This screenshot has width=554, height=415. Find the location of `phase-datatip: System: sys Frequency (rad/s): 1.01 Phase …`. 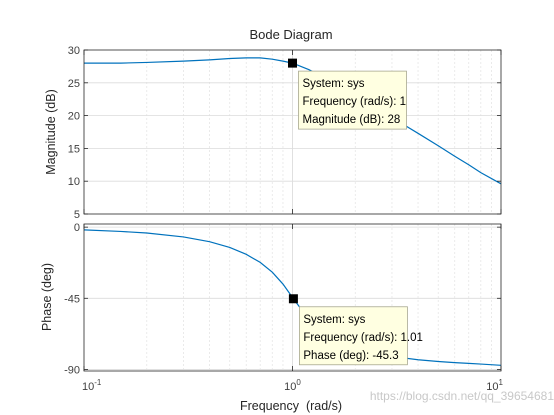

phase-datatip: System: sys Frequency (rad/s): 1.01 Phase … is located at coordinates (355, 330).